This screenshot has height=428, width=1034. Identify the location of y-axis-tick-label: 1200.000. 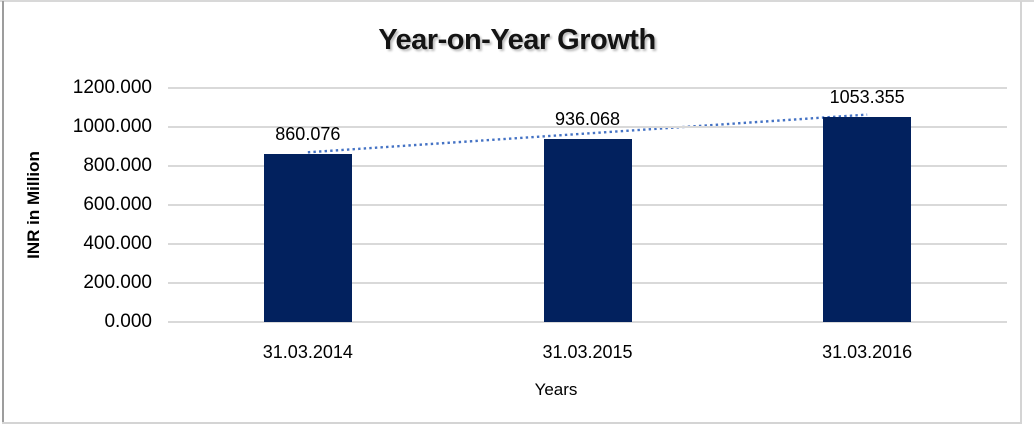
(112, 87).